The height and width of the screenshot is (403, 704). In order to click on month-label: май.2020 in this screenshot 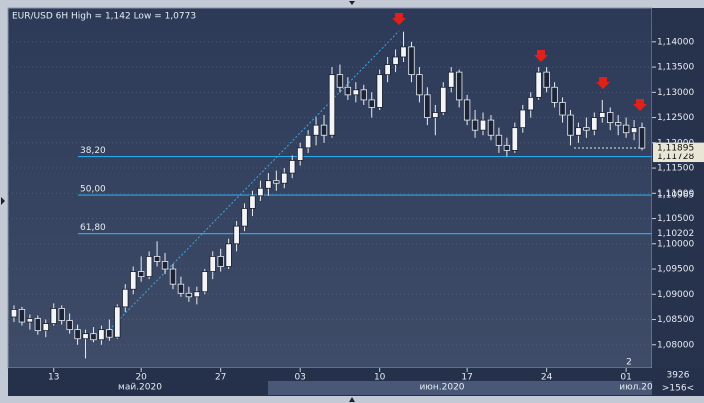, I will do `click(140, 388)`.